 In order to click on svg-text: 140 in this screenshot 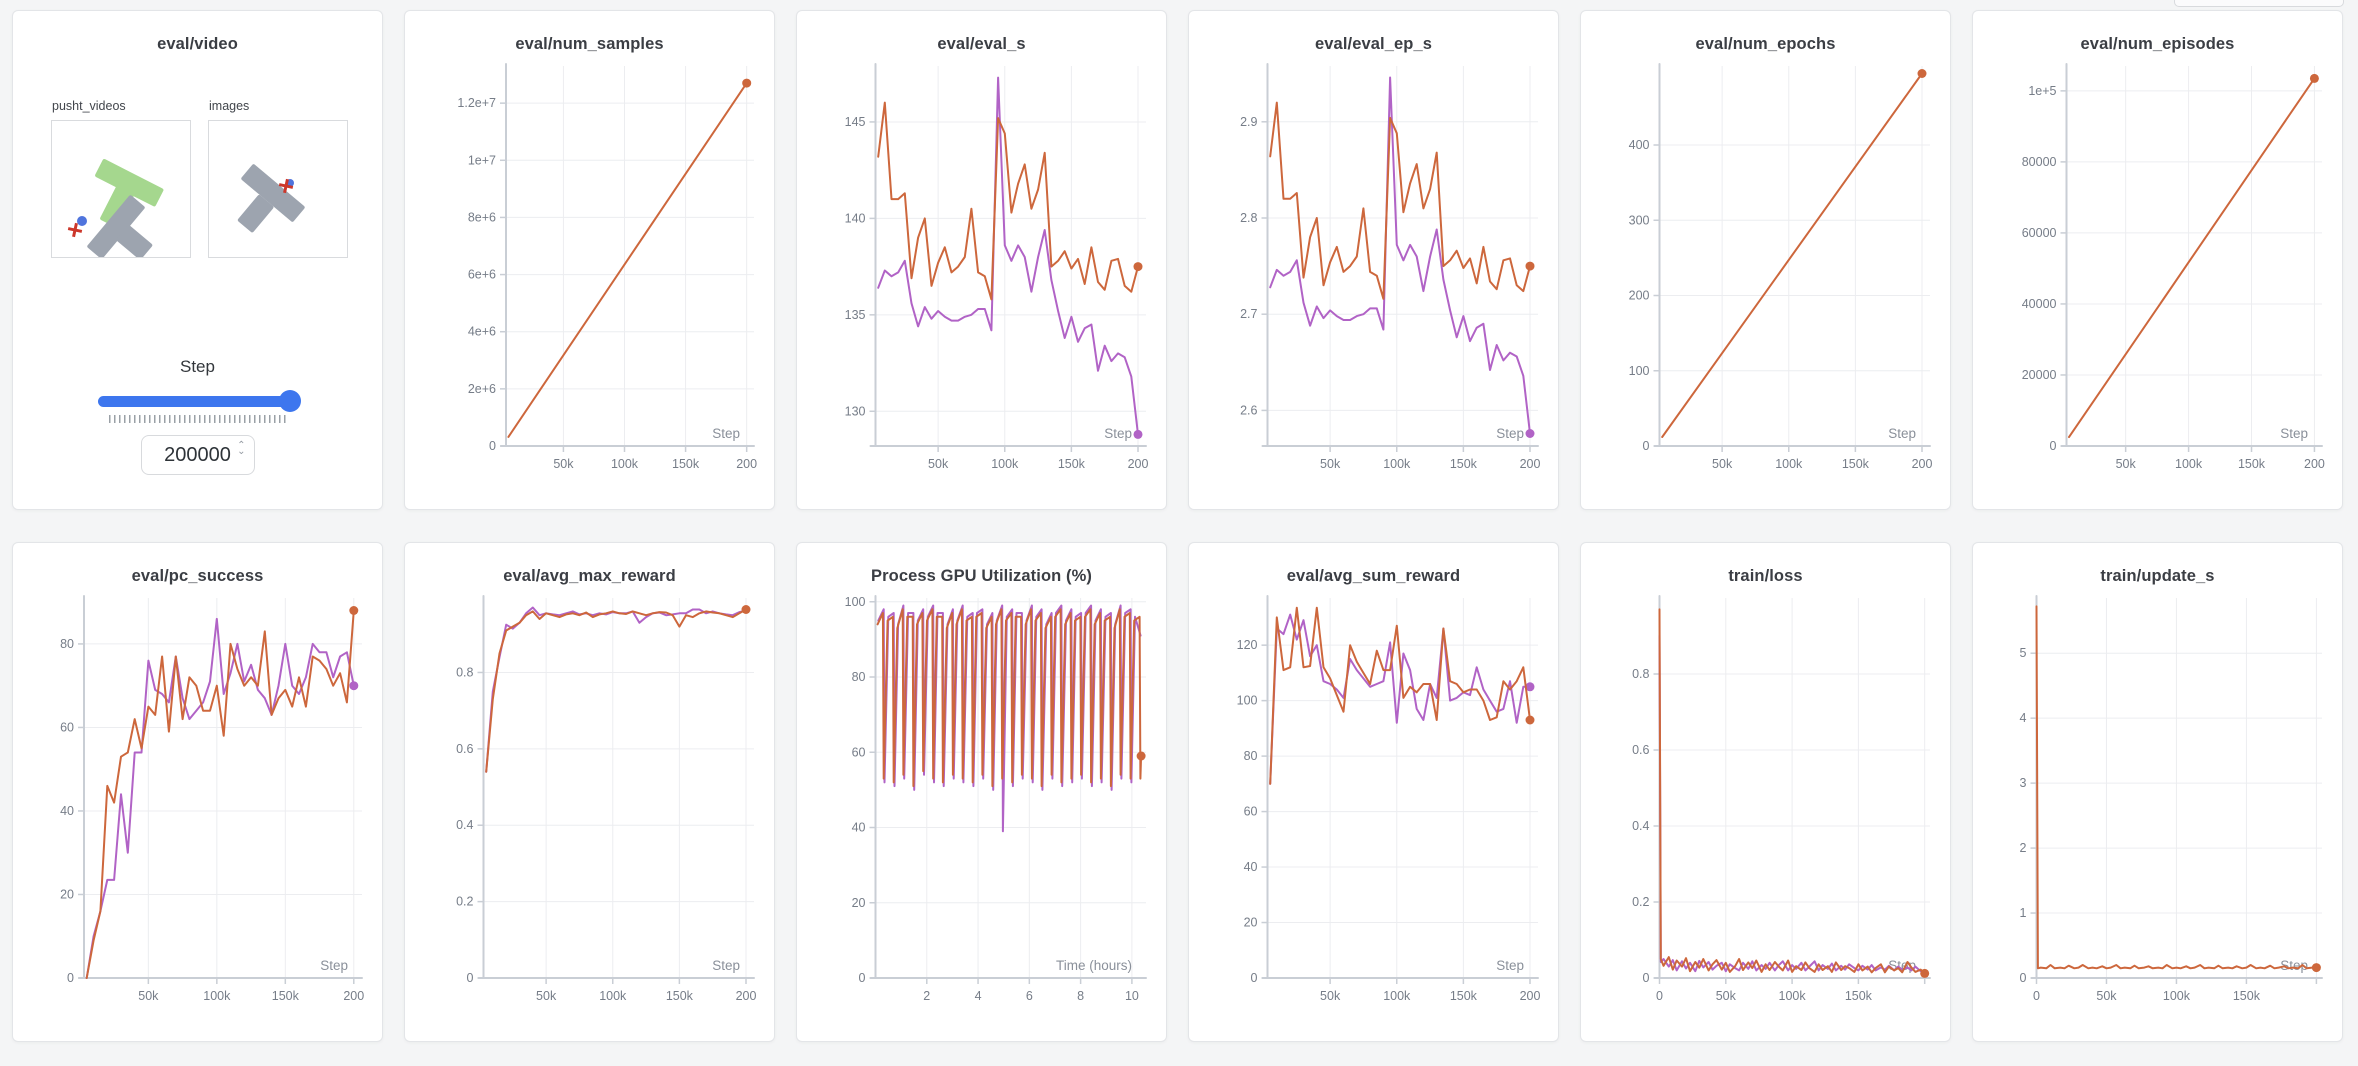, I will do `click(855, 218)`.